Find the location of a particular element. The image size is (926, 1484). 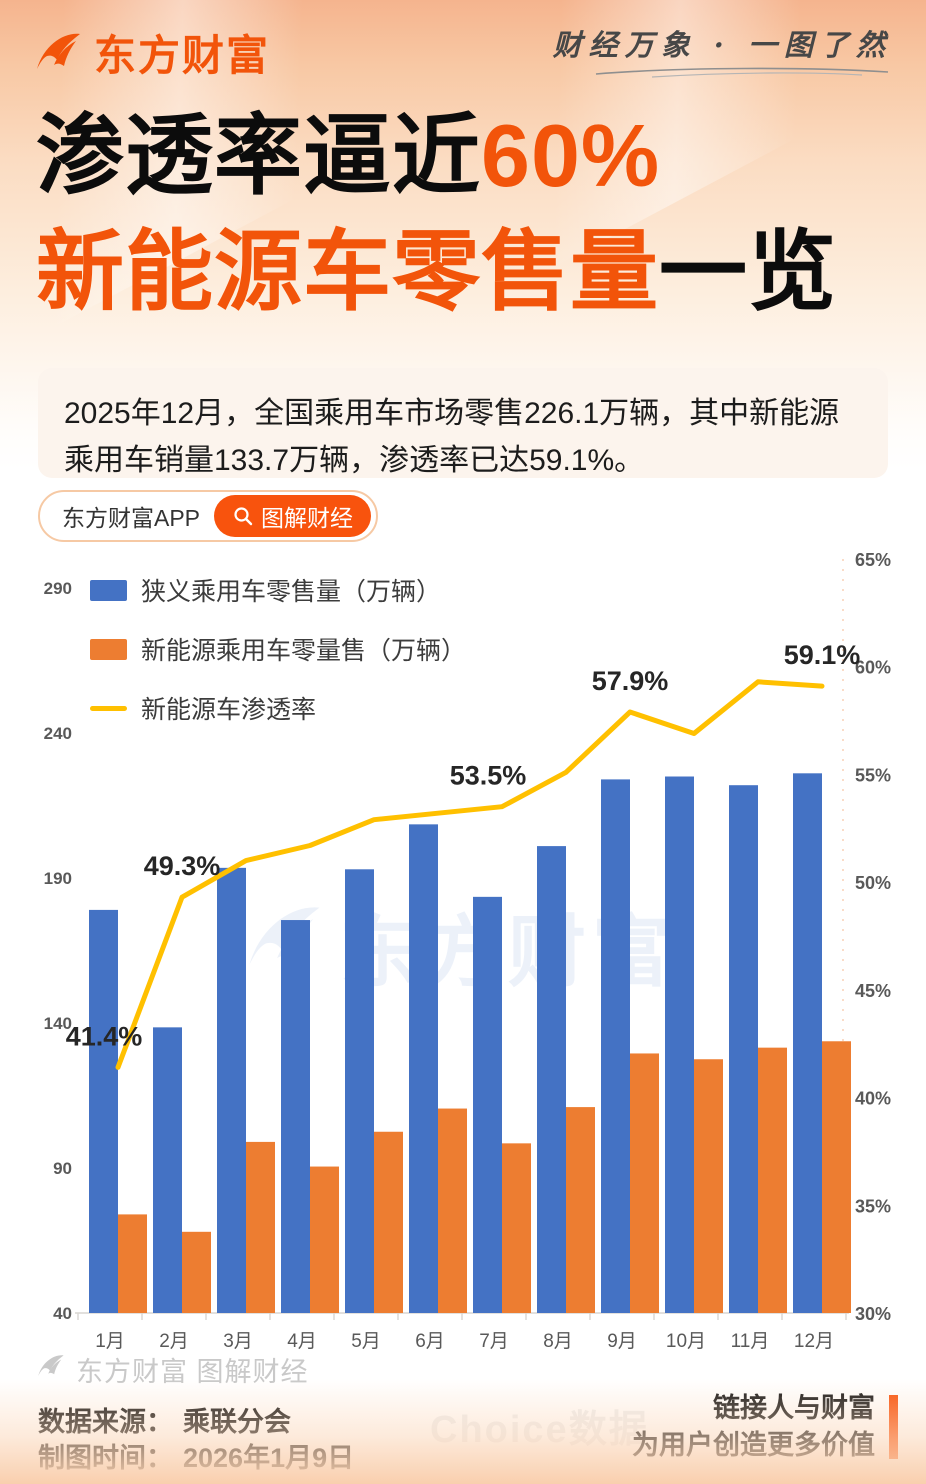

title-line-2: 新能源车零售量一览 is located at coordinates (466, 272).